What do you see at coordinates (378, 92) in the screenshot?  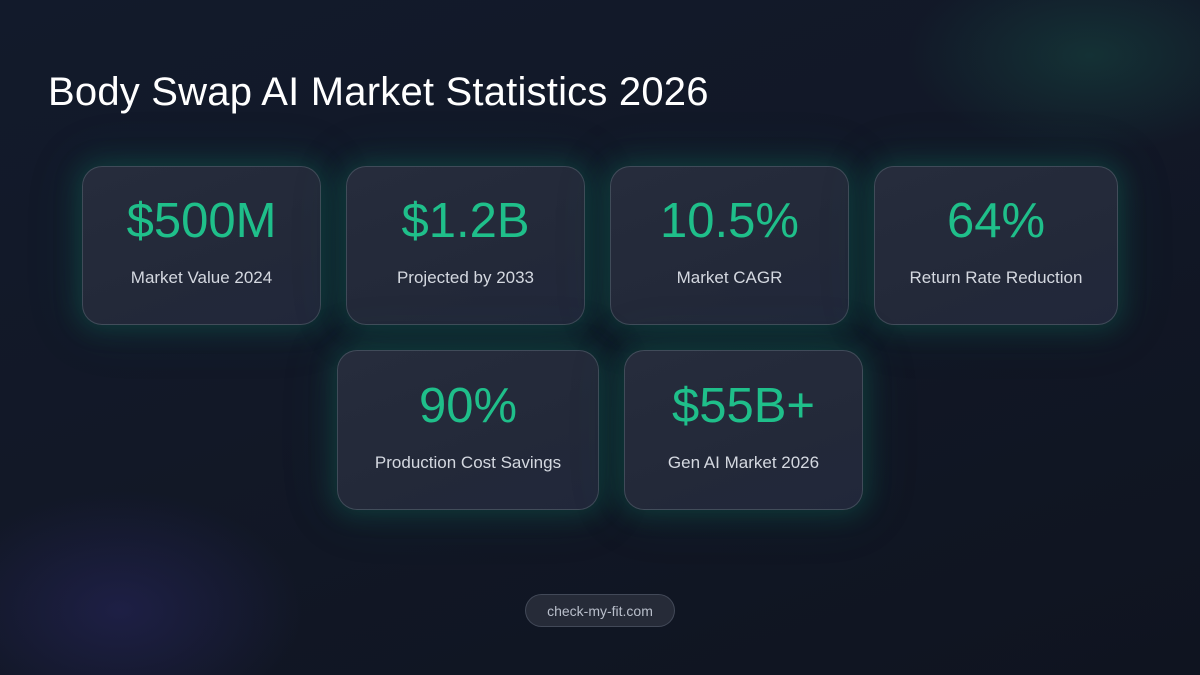 I see `page-title: Body Swap AI Market Statistics 2026` at bounding box center [378, 92].